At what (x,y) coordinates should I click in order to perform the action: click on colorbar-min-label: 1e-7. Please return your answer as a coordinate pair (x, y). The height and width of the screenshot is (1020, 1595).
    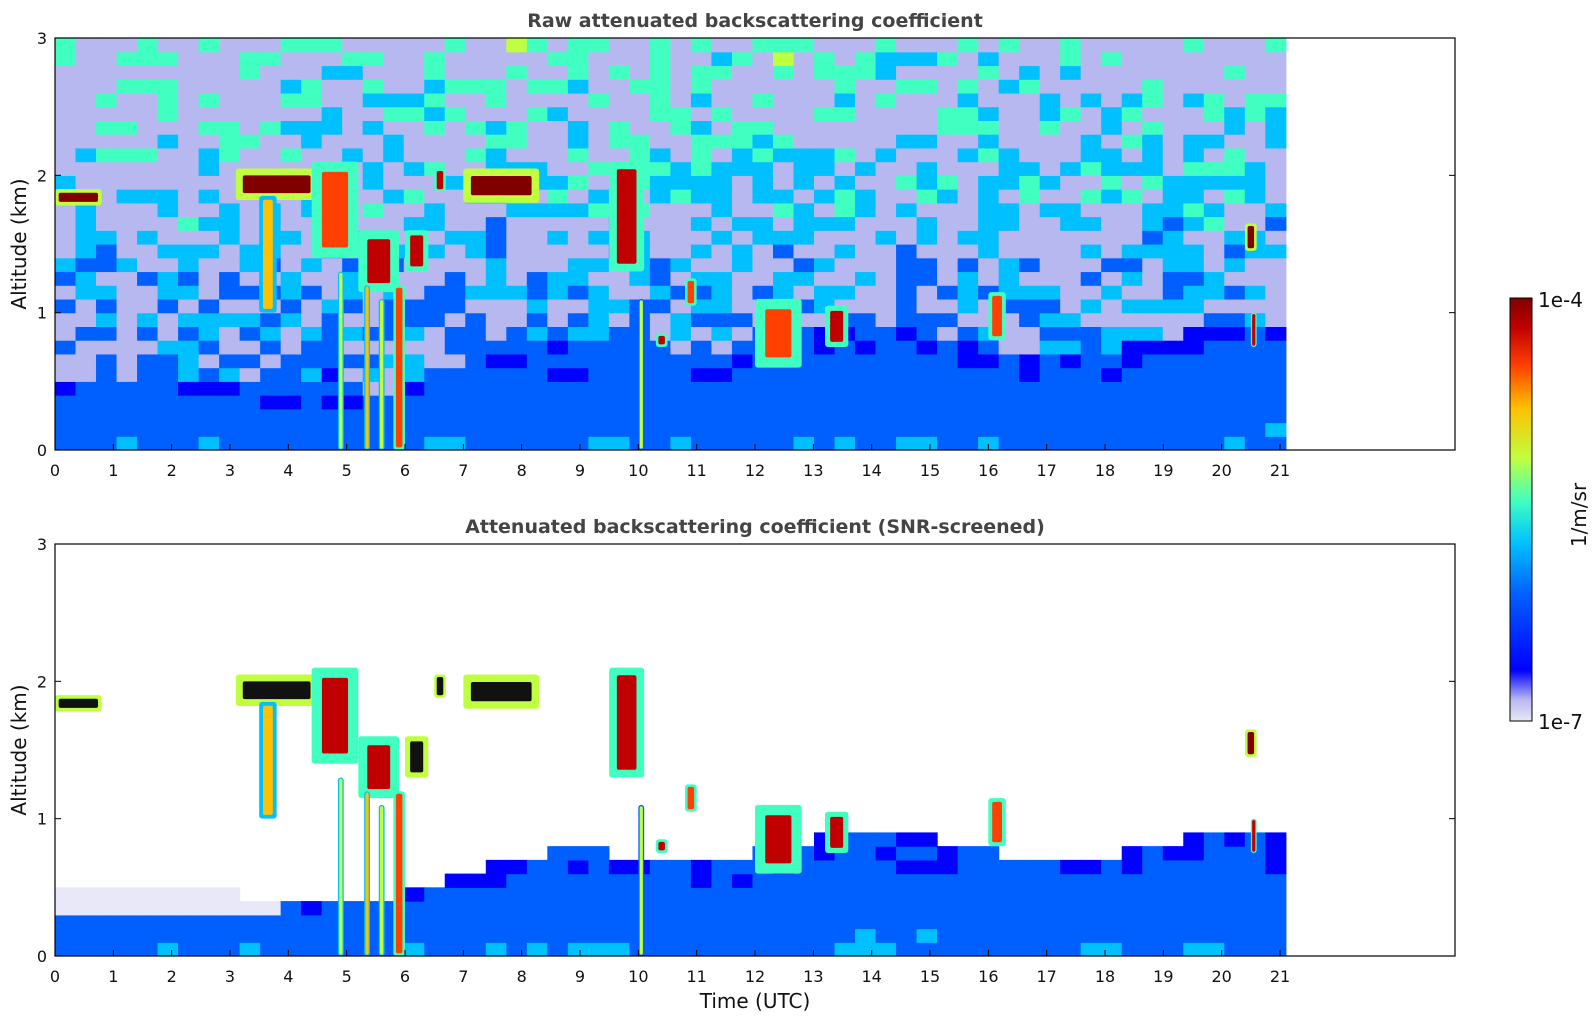
    Looking at the image, I should click on (1560, 722).